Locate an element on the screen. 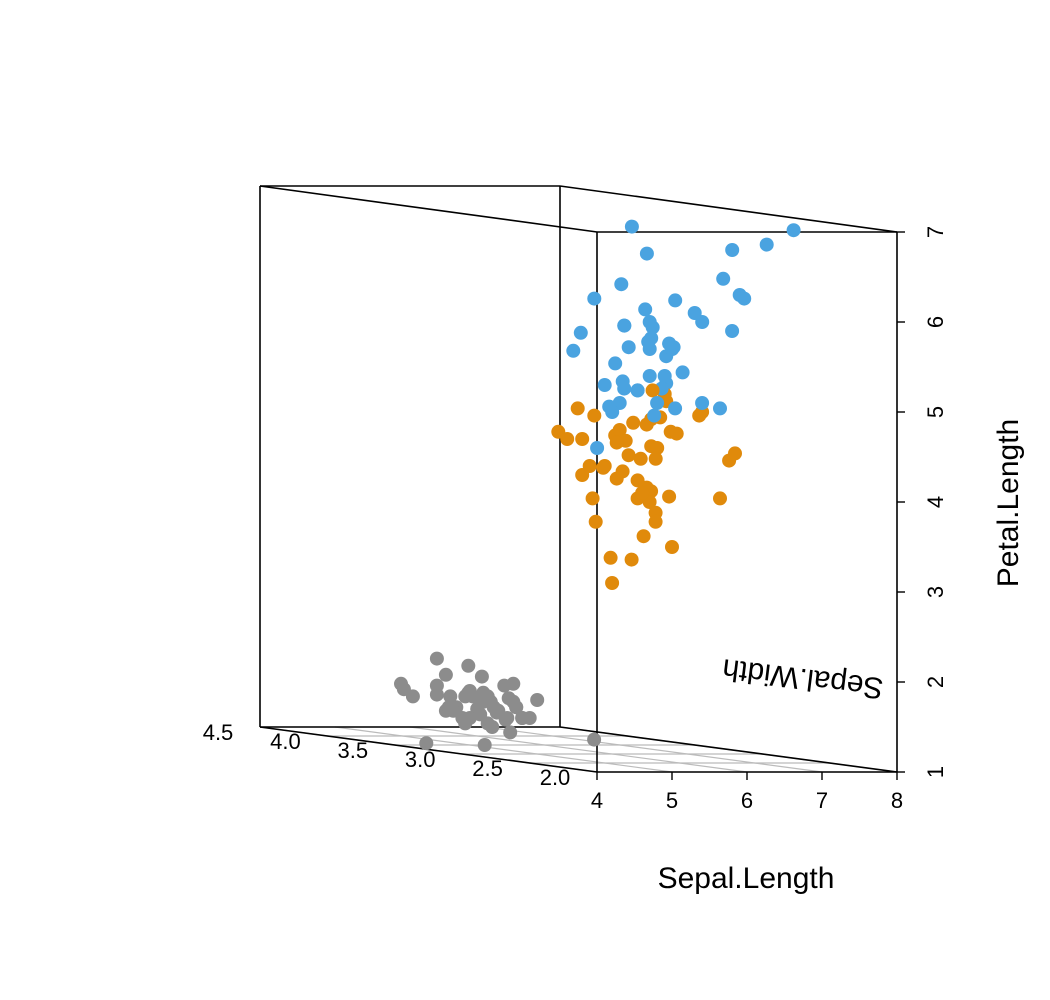  y-tick-label: 3.5 is located at coordinates (353, 750).